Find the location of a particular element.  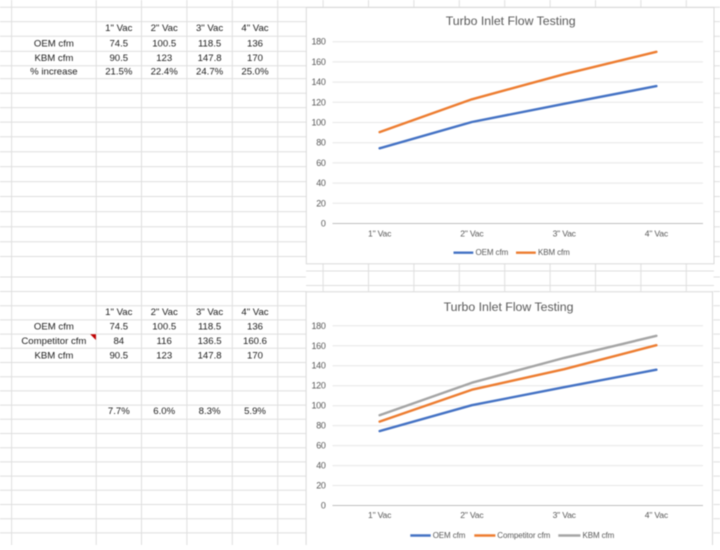

svg-text: 160.6 is located at coordinates (255, 341).